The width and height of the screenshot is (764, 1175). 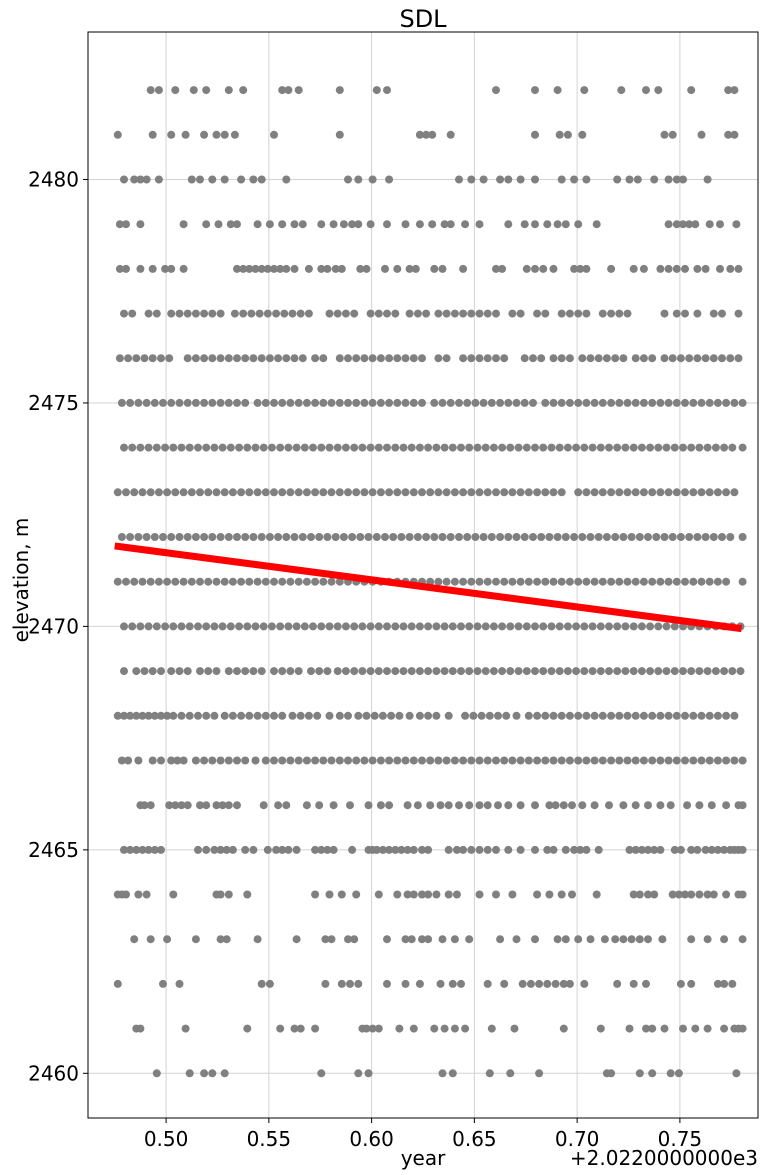 What do you see at coordinates (371, 1139) in the screenshot?
I see `x-tick-label: 0.60` at bounding box center [371, 1139].